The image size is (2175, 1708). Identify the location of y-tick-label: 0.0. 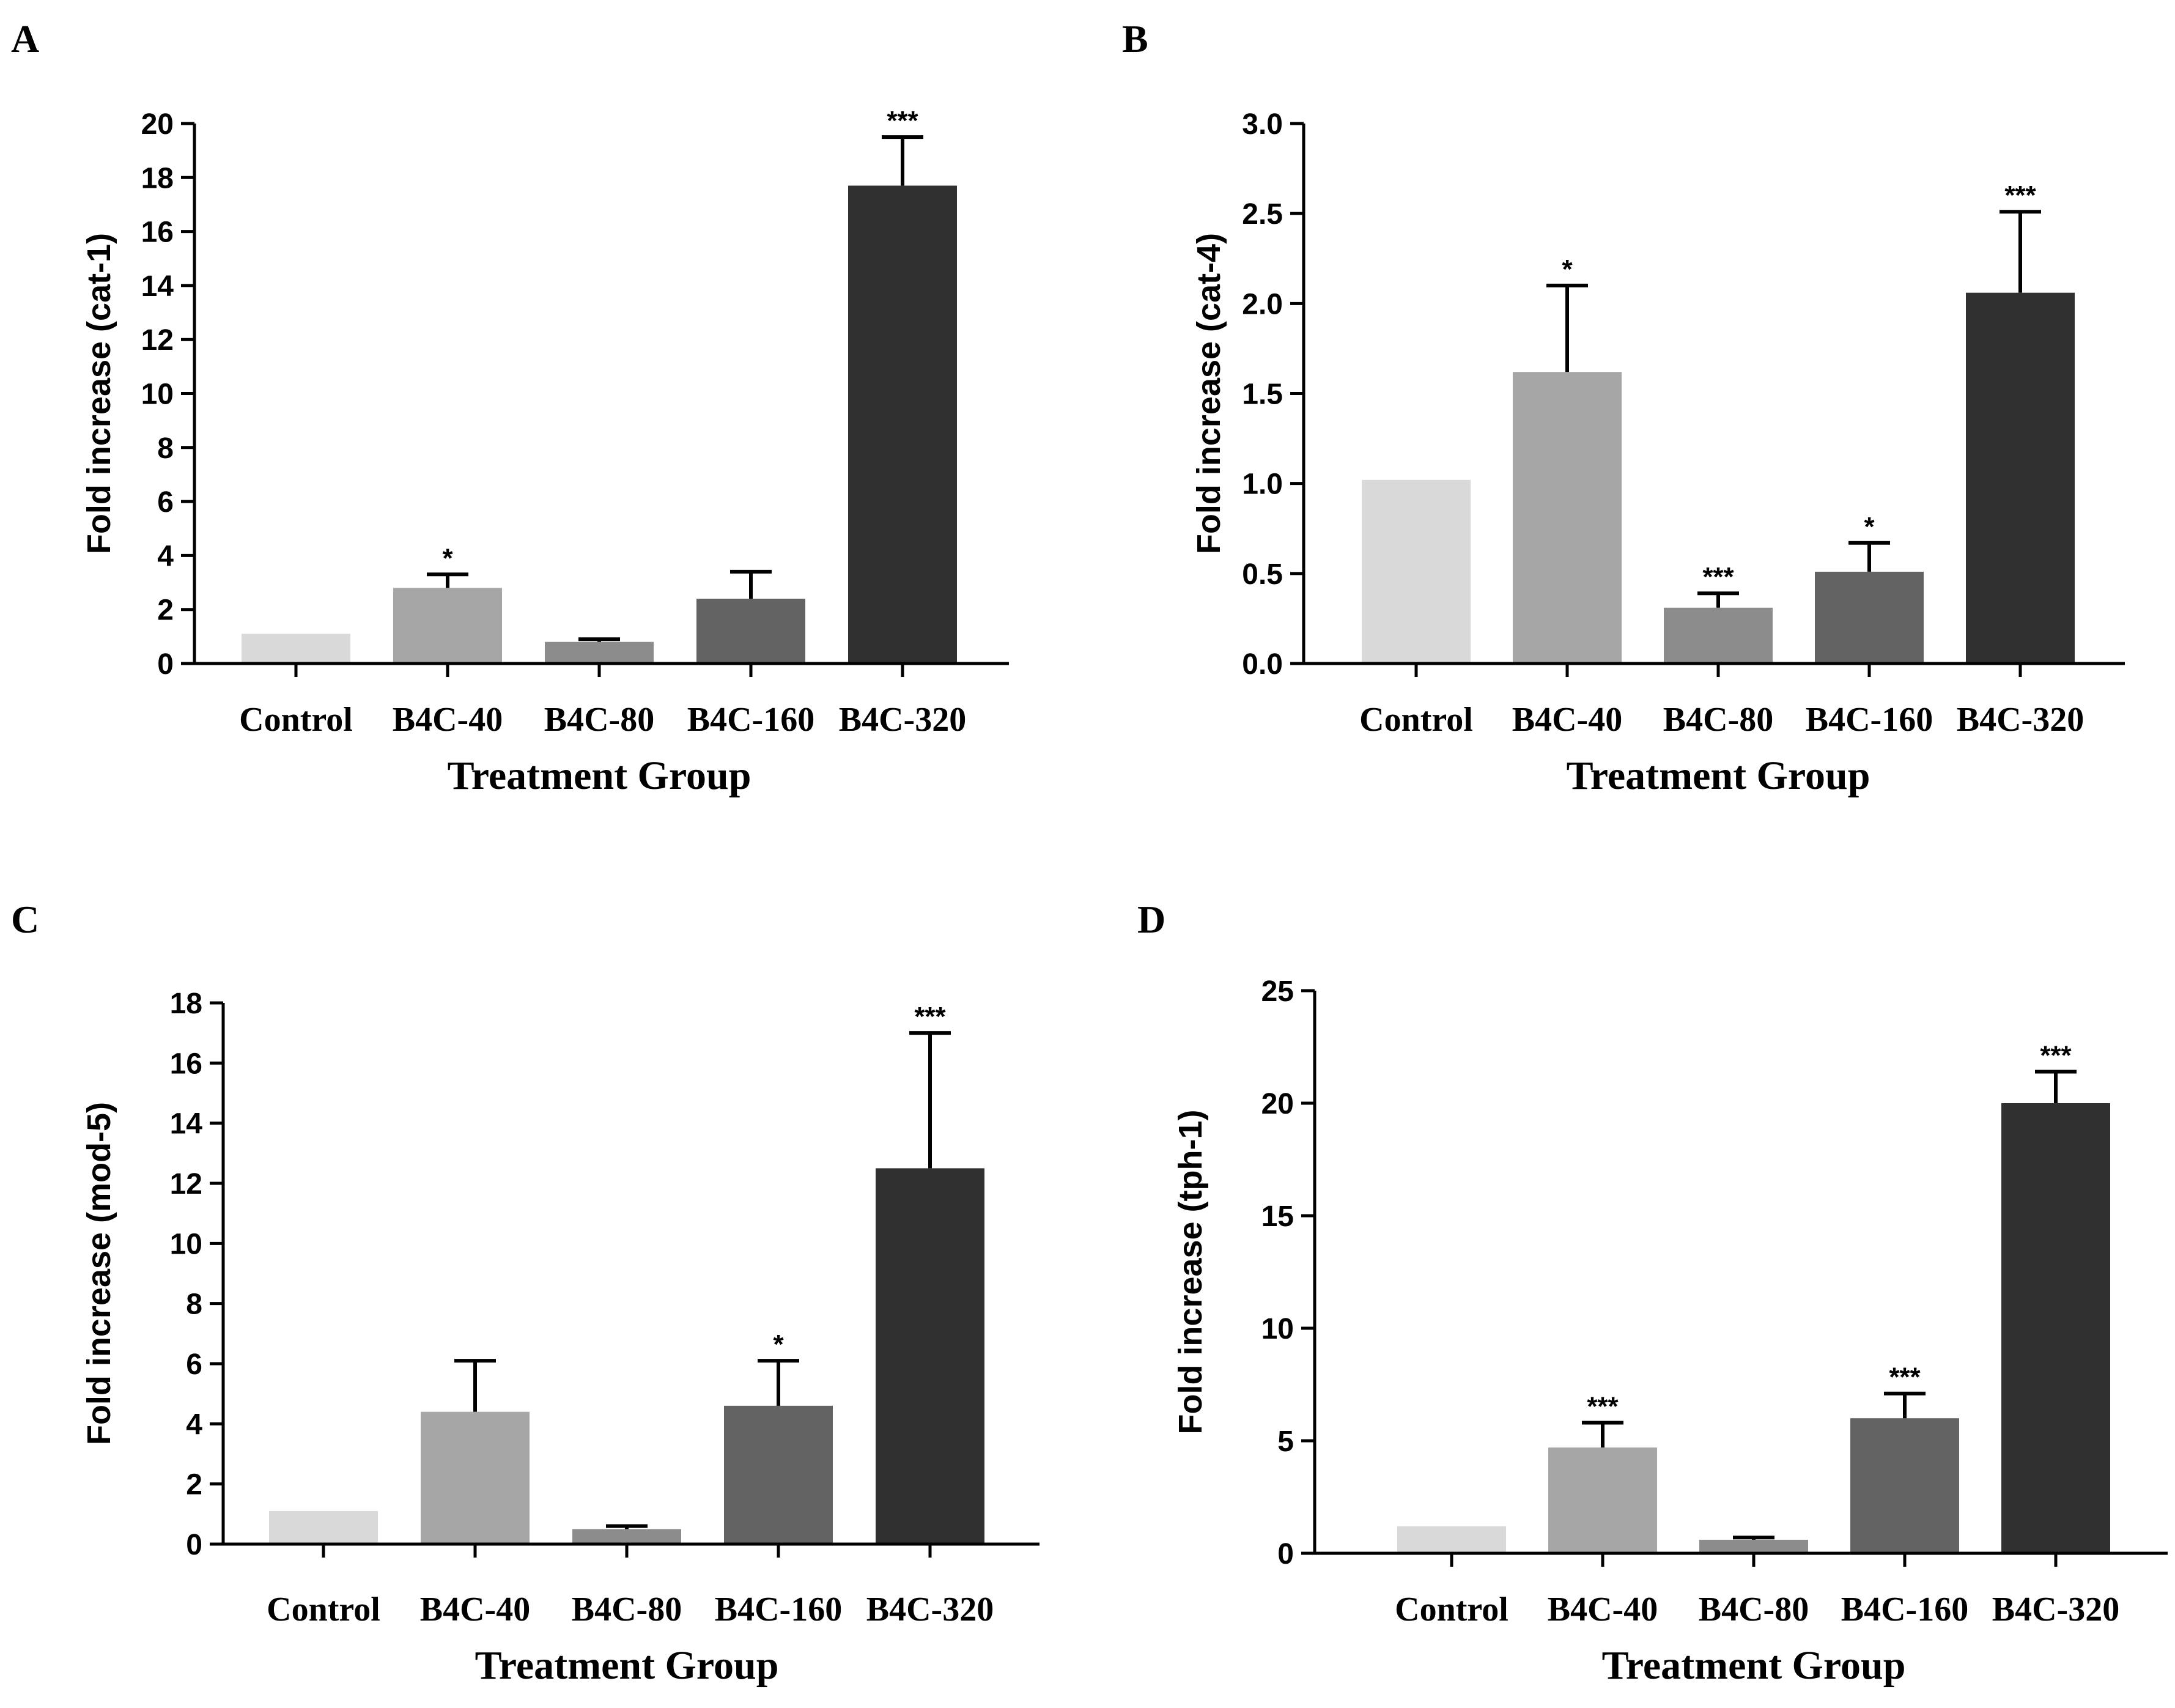
(1263, 664).